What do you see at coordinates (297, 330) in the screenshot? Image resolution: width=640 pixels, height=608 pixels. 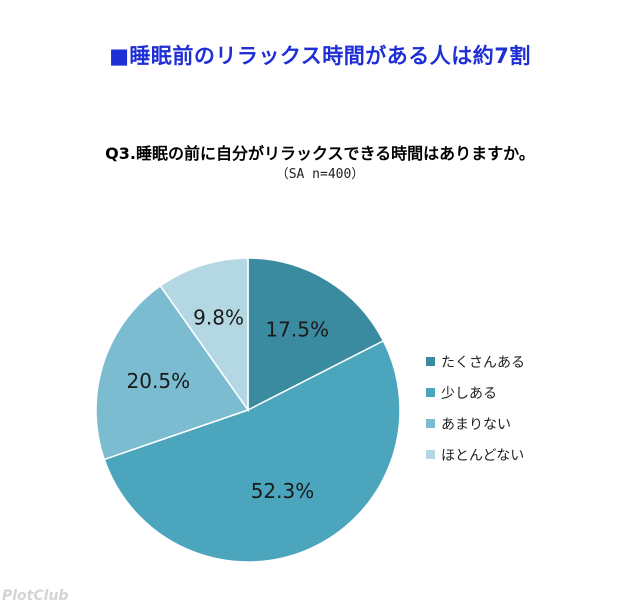 I see `data-label-1: 17.5%` at bounding box center [297, 330].